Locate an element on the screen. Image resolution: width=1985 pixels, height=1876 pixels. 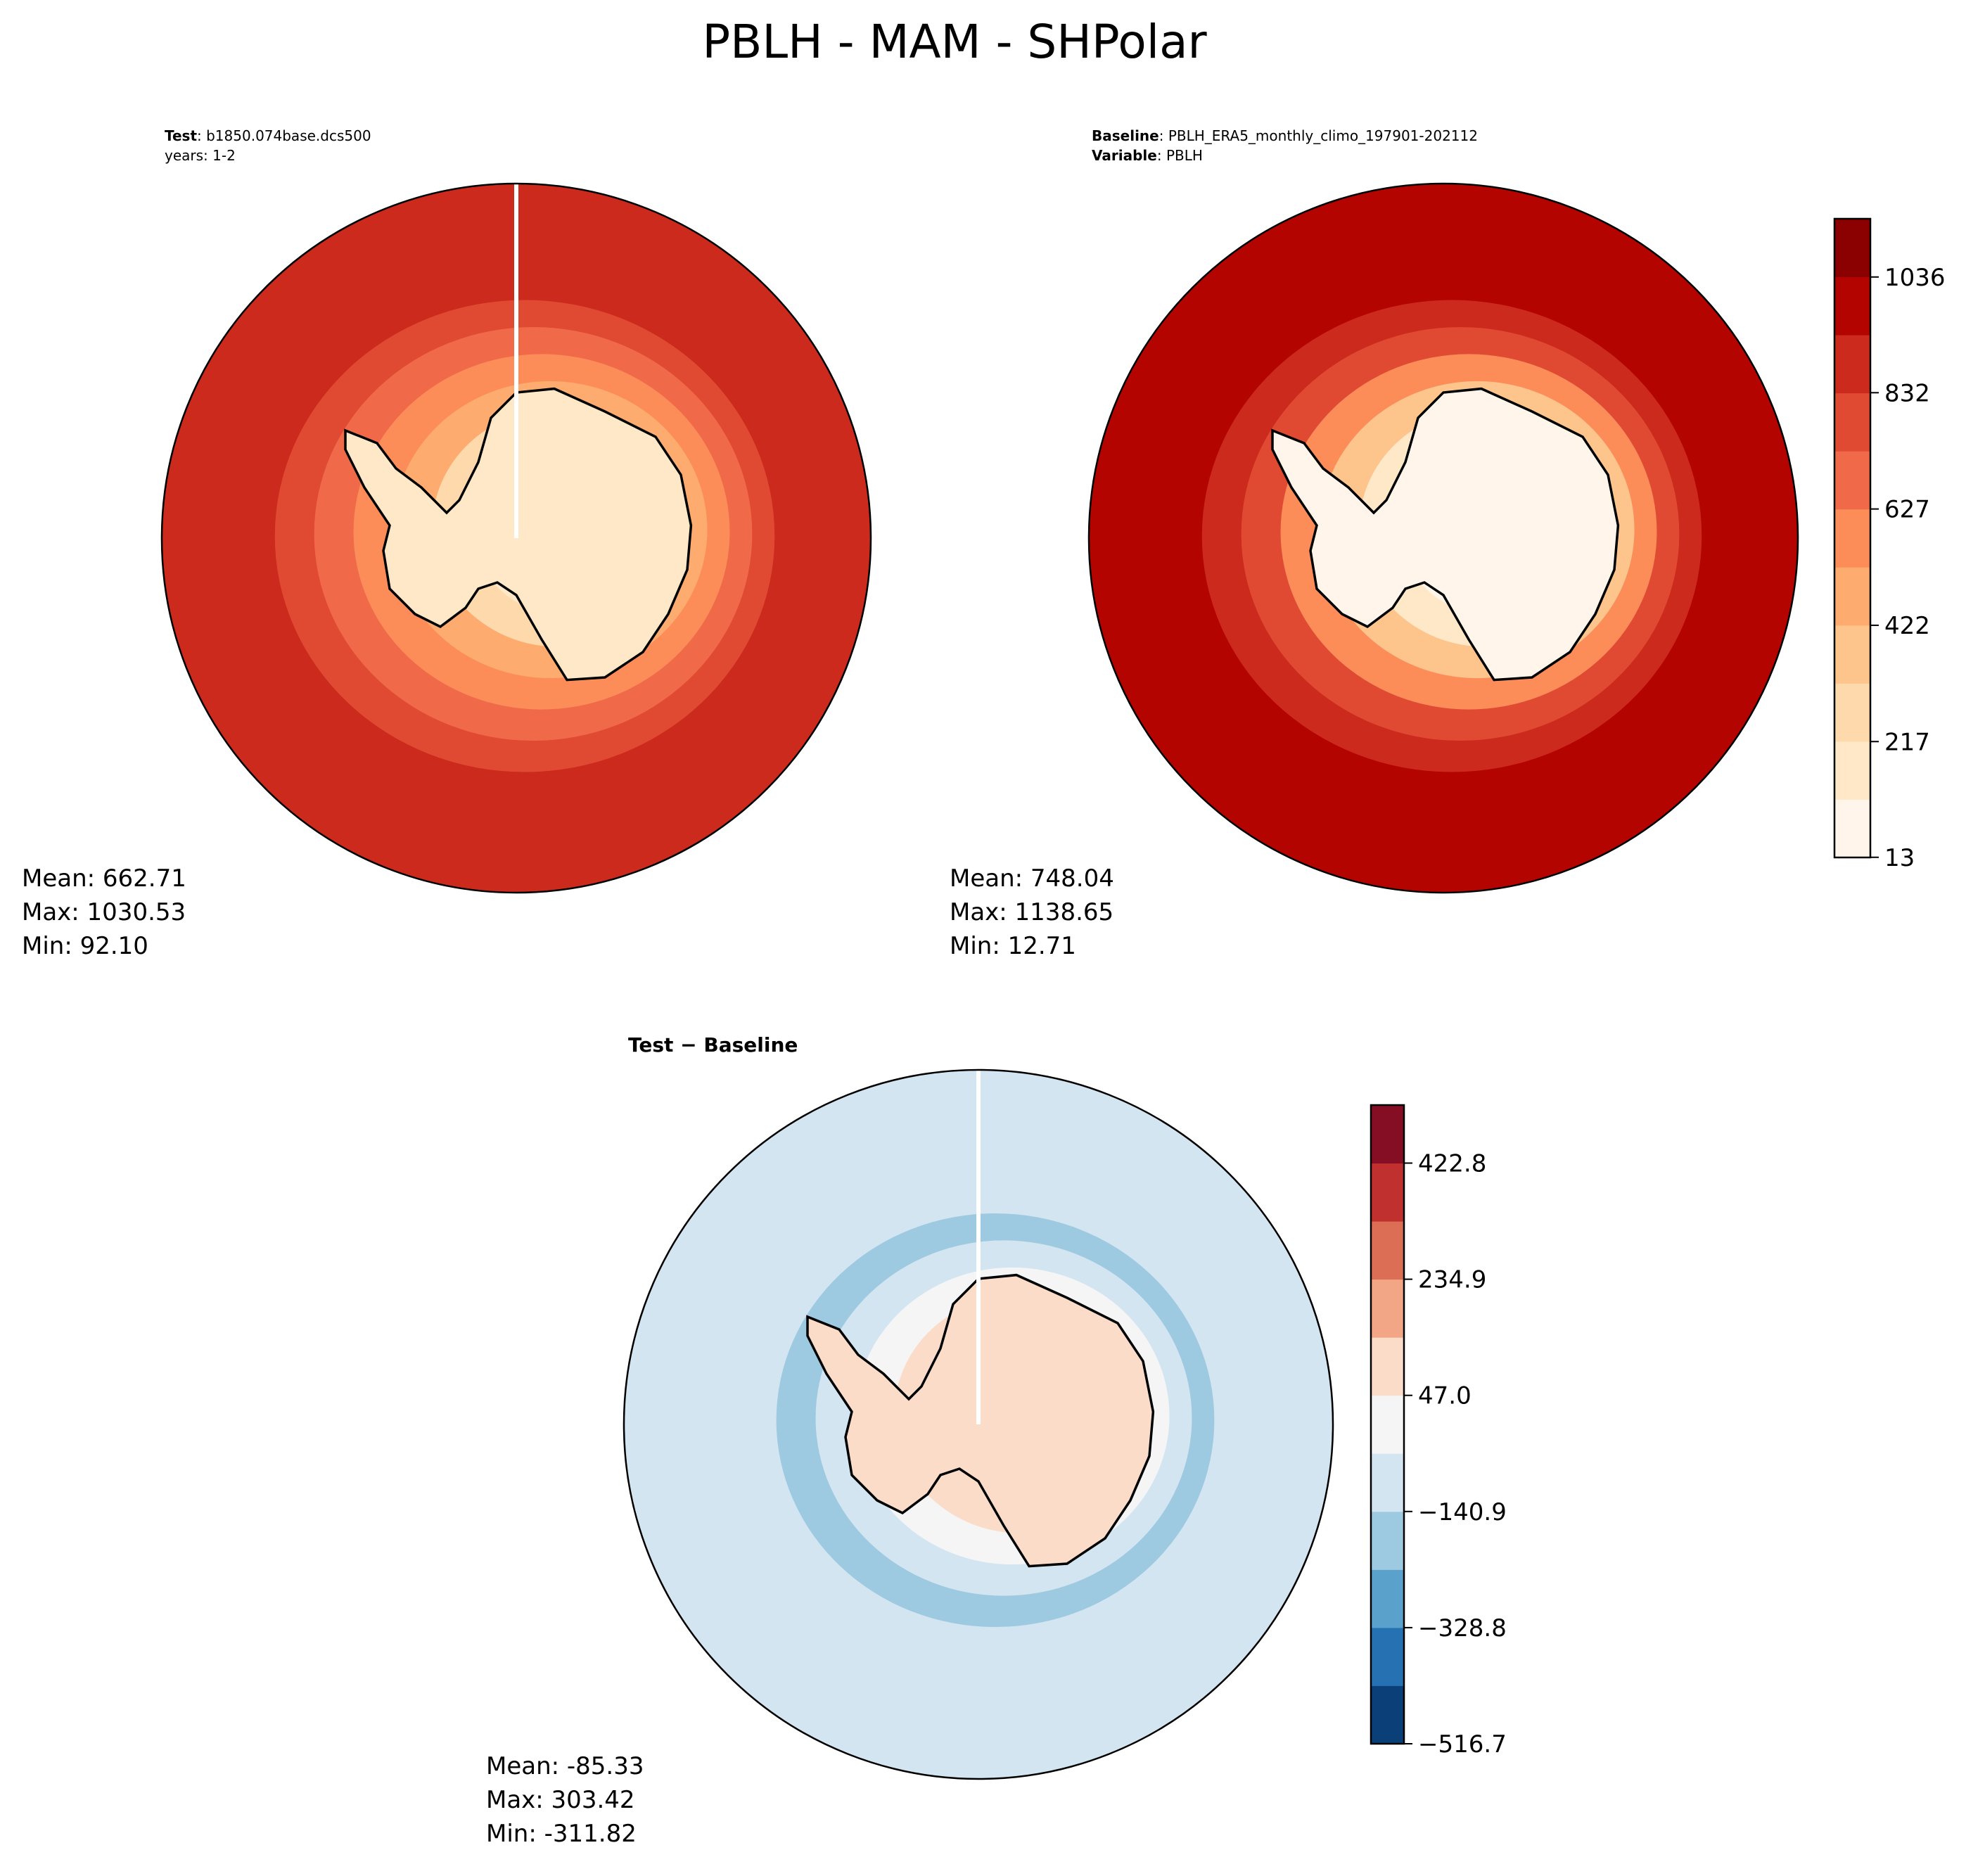
colorbar-tick-label: 1036 is located at coordinates (1915, 278).